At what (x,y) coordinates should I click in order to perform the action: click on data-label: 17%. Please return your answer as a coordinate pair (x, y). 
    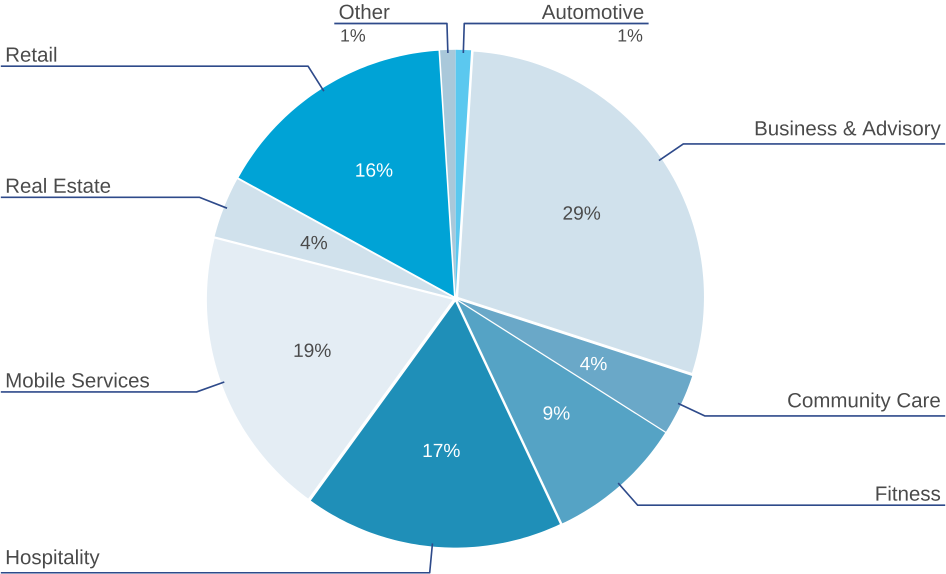
    Looking at the image, I should click on (442, 451).